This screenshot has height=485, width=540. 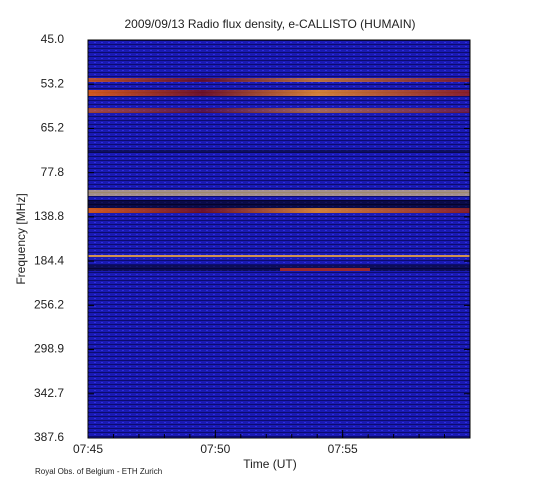 What do you see at coordinates (215, 449) in the screenshot?
I see `x-tick-label: 07:50` at bounding box center [215, 449].